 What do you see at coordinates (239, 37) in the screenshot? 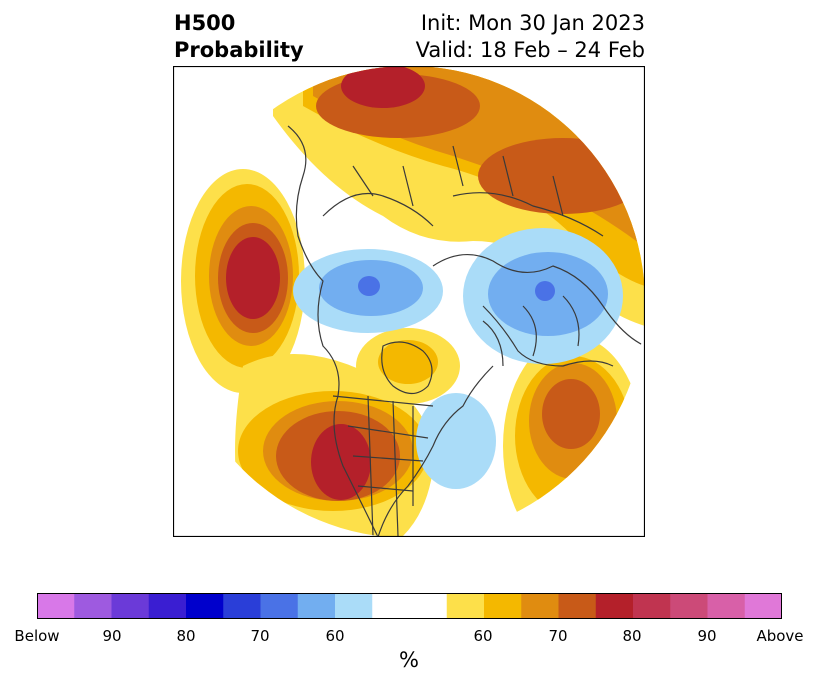
I see `title-left: H500 Probability` at bounding box center [239, 37].